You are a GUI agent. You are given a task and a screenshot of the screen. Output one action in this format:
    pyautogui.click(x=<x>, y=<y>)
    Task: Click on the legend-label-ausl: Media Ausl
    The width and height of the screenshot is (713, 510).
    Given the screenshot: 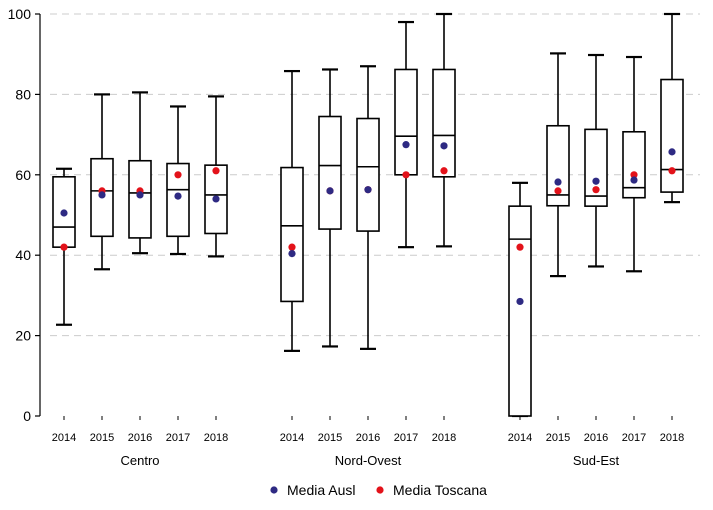 What is the action you would take?
    pyautogui.click(x=321, y=490)
    